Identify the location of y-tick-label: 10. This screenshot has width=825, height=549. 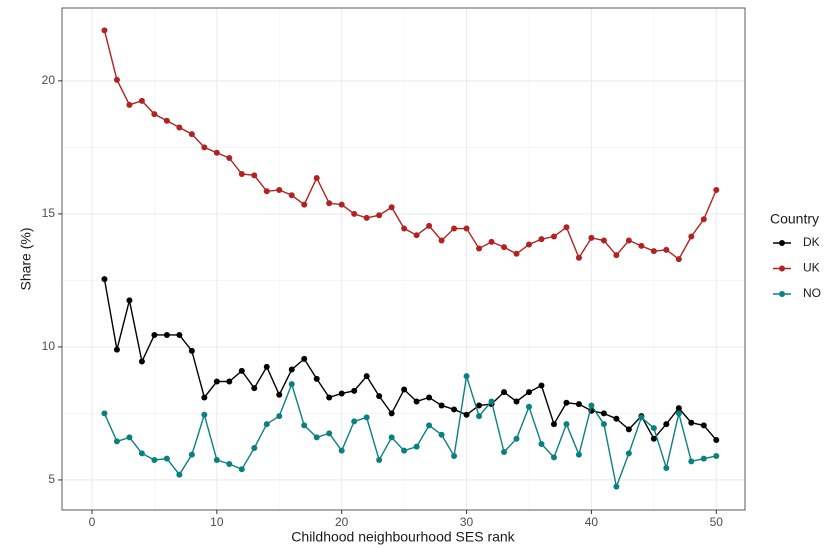
(49, 346).